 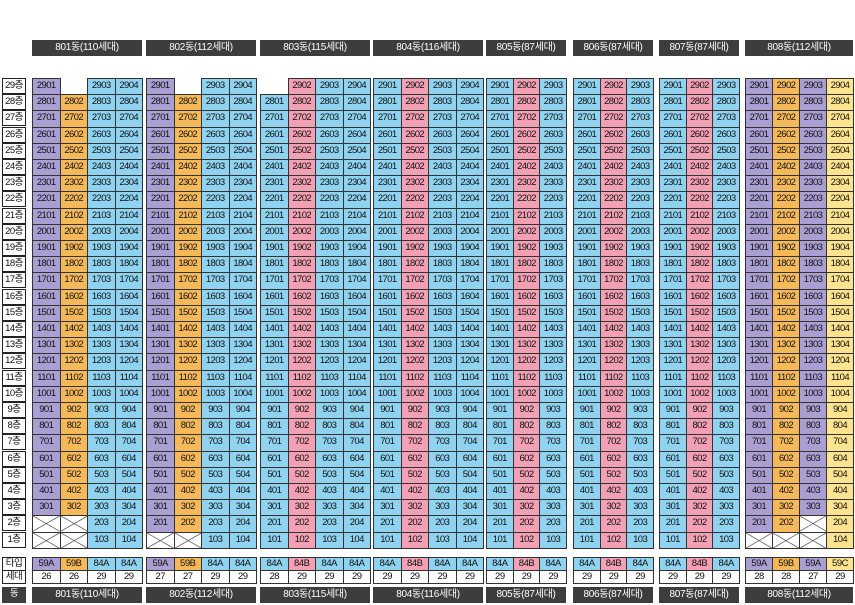 I want to click on unit-cell: 604, so click(x=128, y=459).